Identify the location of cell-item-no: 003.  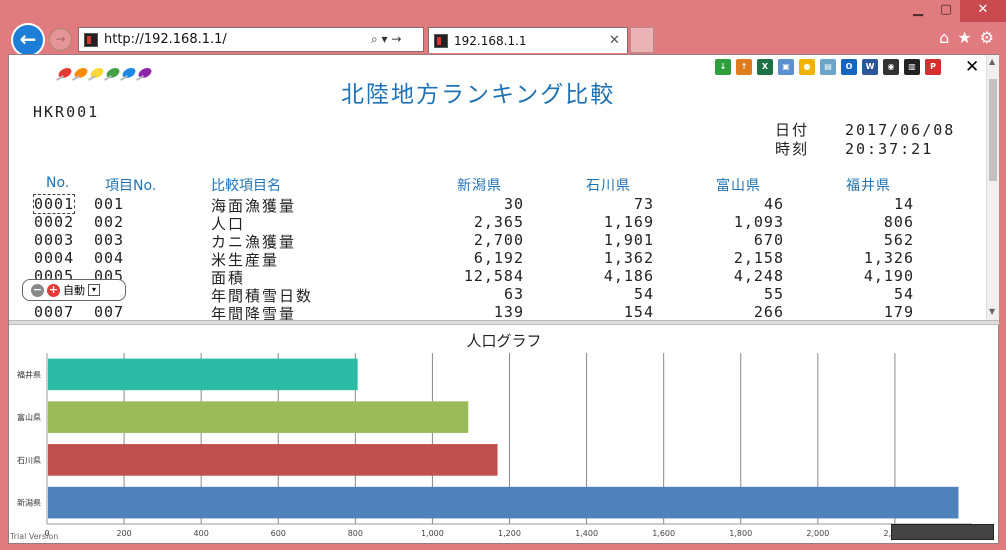
(109, 240).